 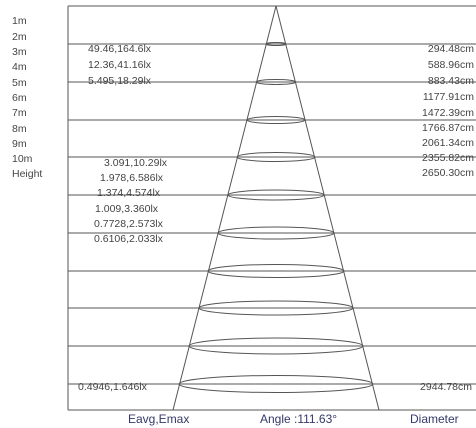 What do you see at coordinates (451, 65) in the screenshot?
I see `diameter-label-2m: 588.96cm` at bounding box center [451, 65].